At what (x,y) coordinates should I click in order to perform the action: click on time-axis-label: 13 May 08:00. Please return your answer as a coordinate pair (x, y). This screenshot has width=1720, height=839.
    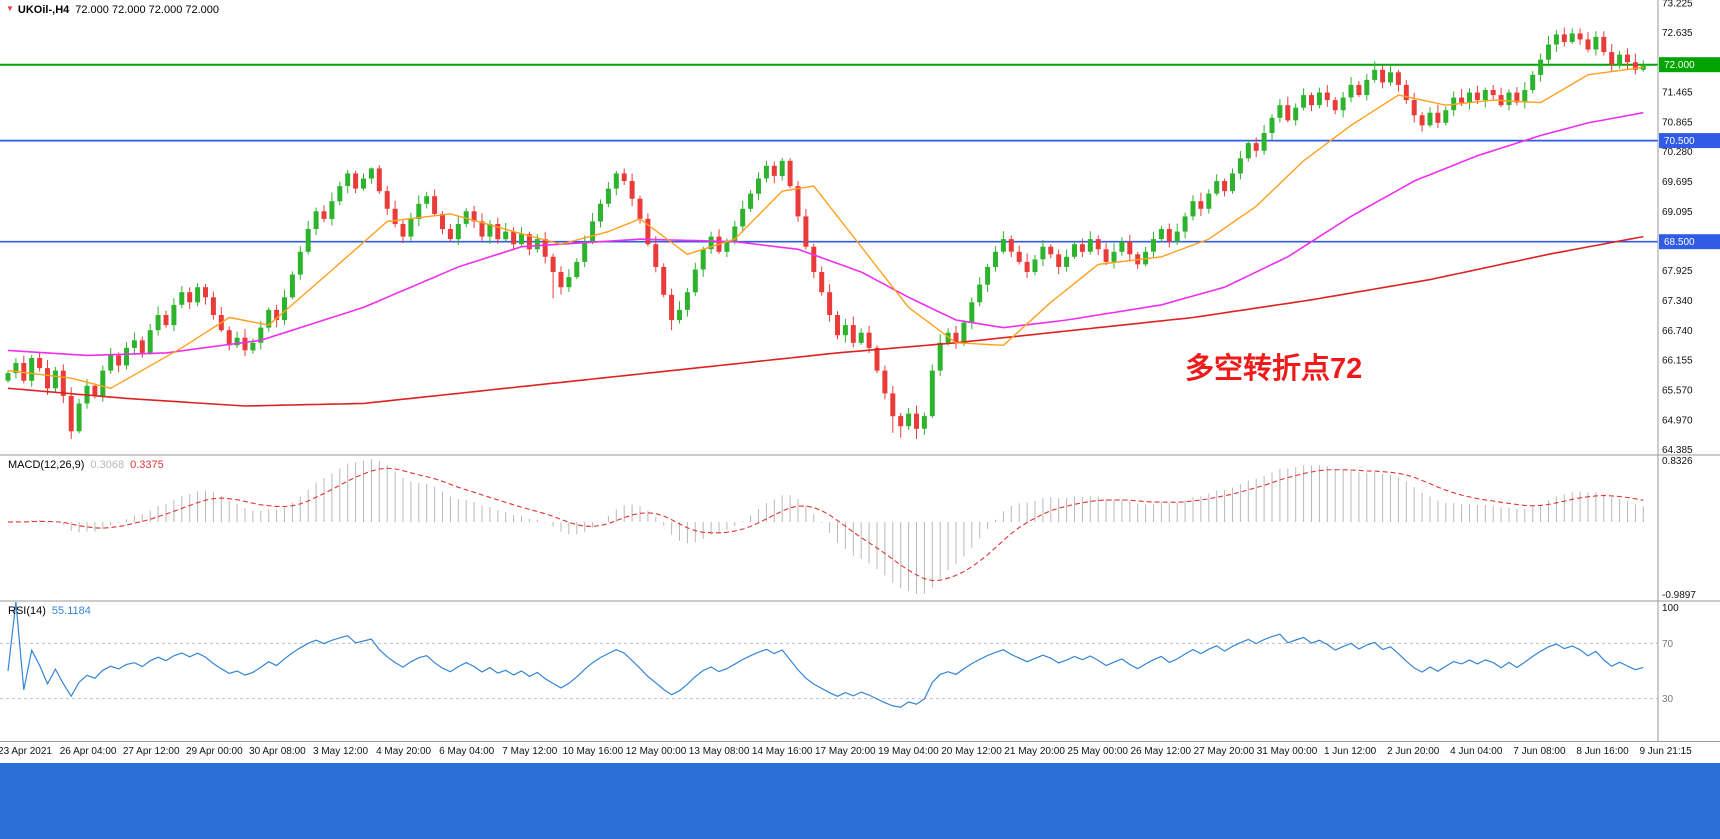
    Looking at the image, I should click on (719, 751).